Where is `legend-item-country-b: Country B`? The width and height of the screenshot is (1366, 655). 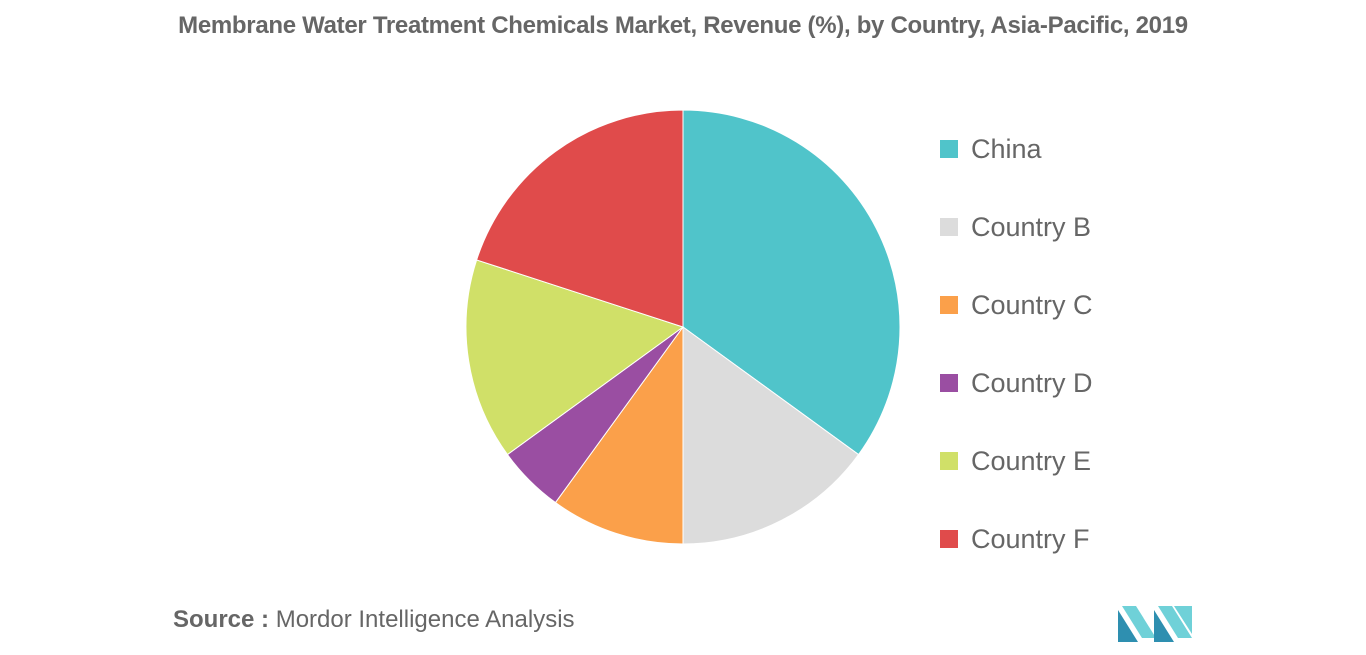 legend-item-country-b: Country B is located at coordinates (1016, 227).